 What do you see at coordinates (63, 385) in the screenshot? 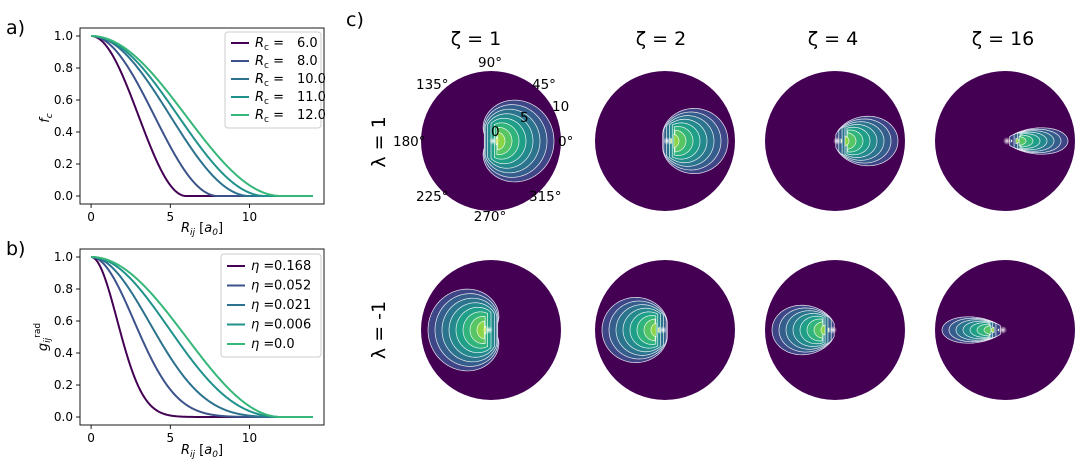
I see `y-tick-label: 0.2` at bounding box center [63, 385].